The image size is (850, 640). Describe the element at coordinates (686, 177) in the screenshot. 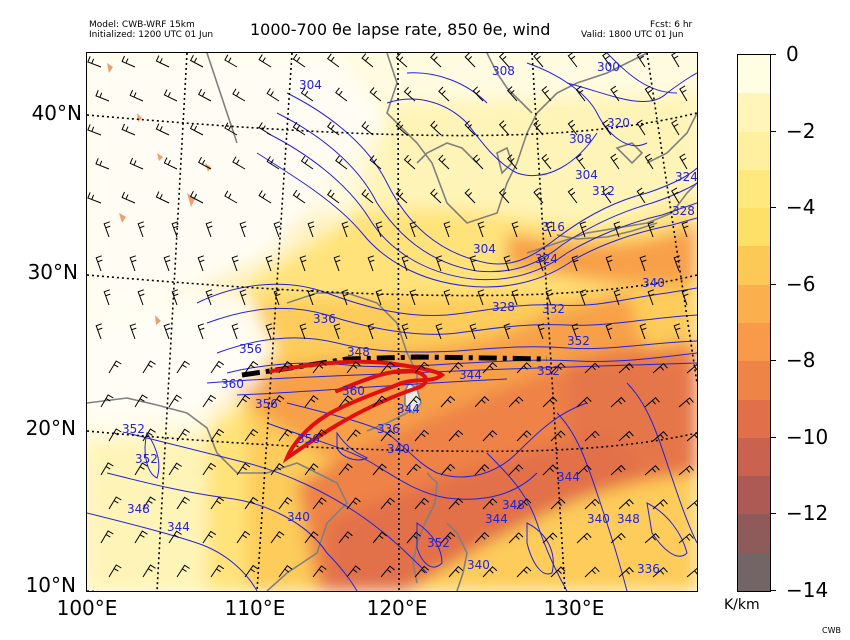

I see `contour-label: 324` at that location.